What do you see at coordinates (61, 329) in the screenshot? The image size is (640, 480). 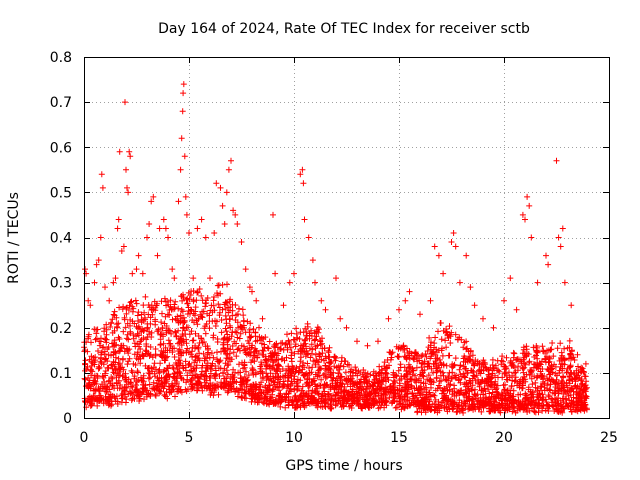 I see `y-tick-label: 0.2` at bounding box center [61, 329].